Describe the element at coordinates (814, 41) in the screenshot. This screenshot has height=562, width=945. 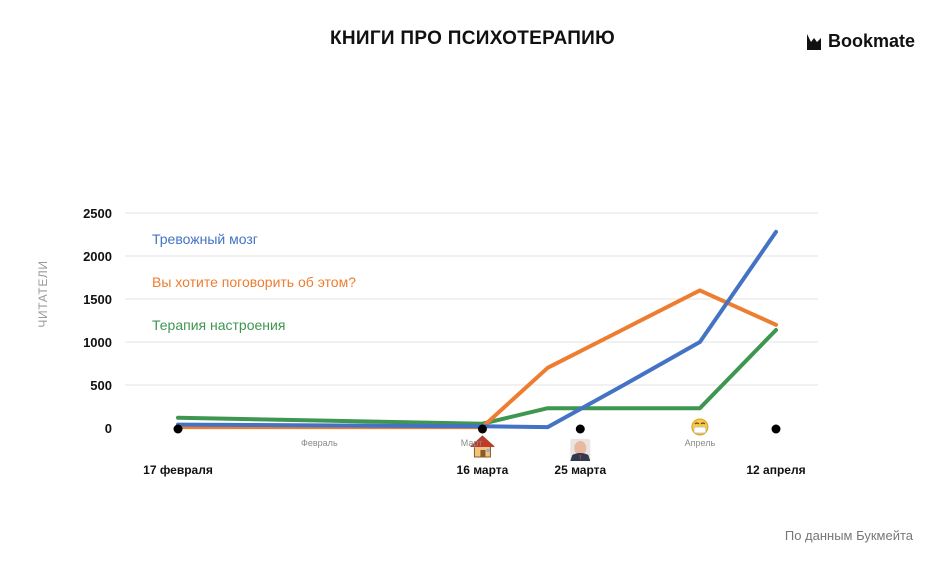
I see `bookmate-logo-icon` at that location.